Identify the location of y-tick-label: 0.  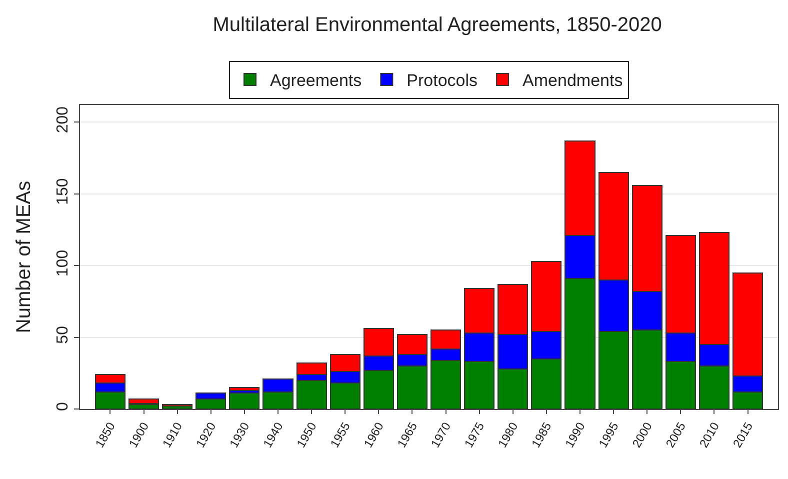
(63, 407).